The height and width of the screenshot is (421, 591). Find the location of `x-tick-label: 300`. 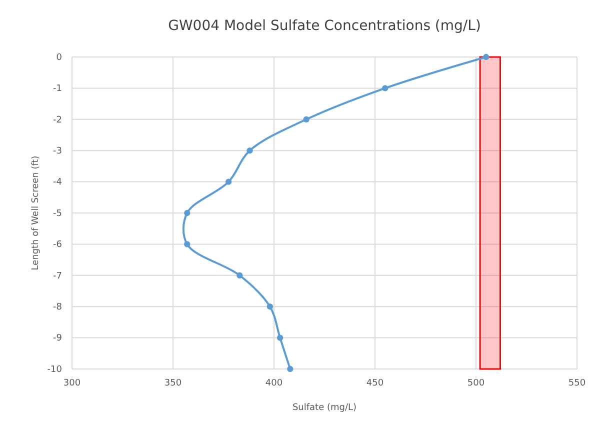

x-tick-label: 300 is located at coordinates (72, 383).